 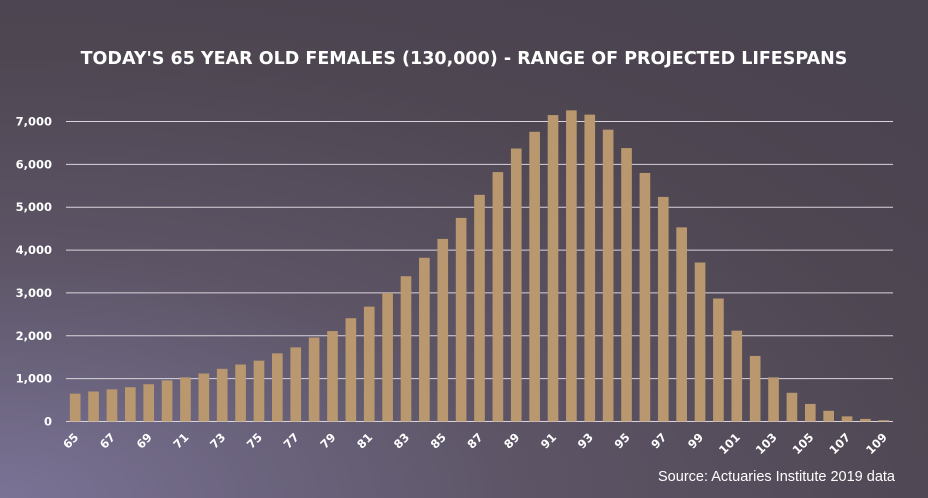 I want to click on y-tick-label: 6,000, so click(x=34, y=164).